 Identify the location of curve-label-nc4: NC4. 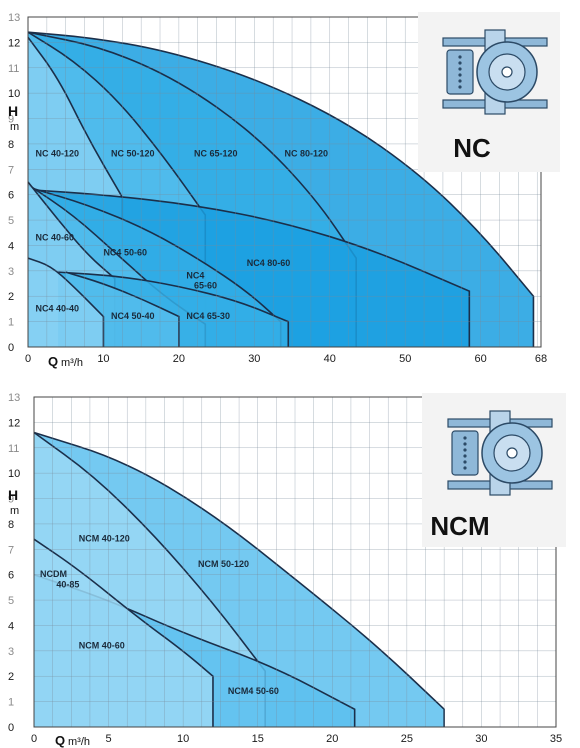
(195, 275).